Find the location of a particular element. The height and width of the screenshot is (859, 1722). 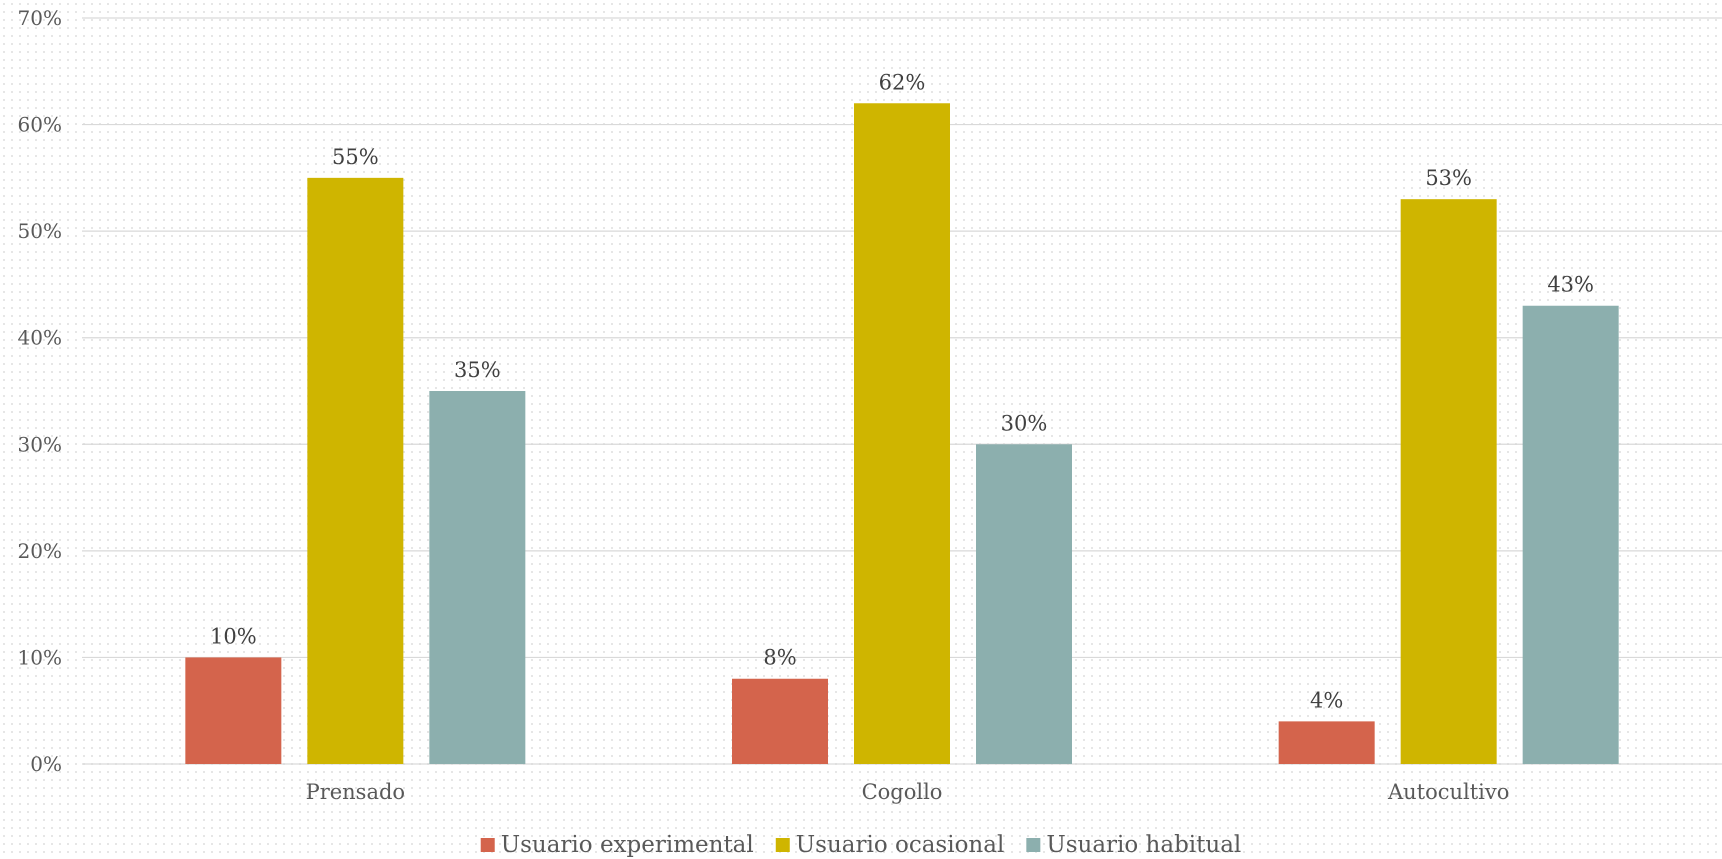

data-label: 4% is located at coordinates (1326, 700).